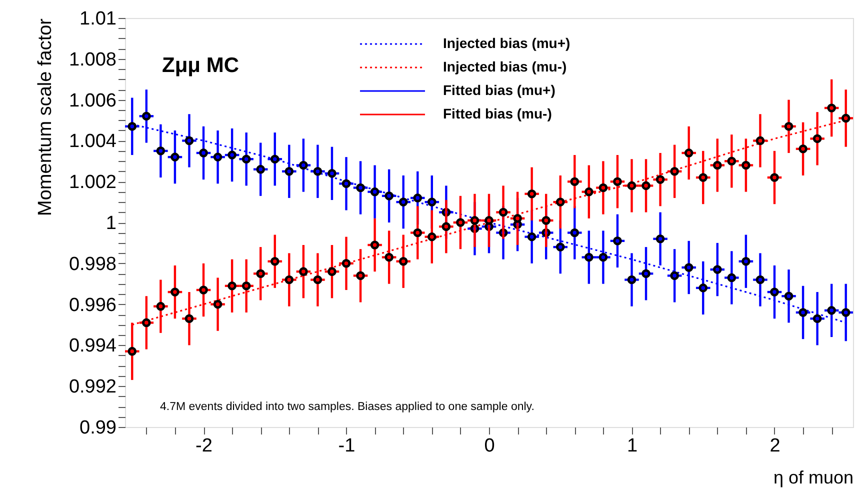 This screenshot has height=496, width=857. I want to click on legend-label: Fitted bias (mu-), so click(497, 114).